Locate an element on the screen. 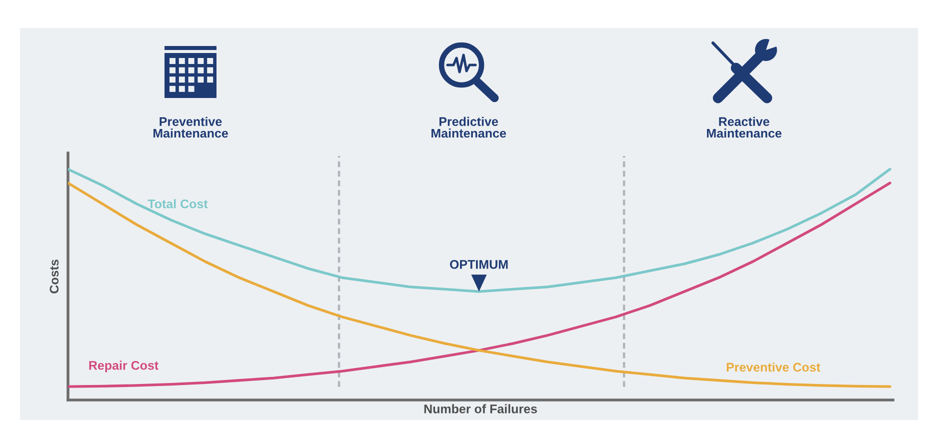 The image size is (942, 424). y-axis-title: Costs is located at coordinates (54, 277).